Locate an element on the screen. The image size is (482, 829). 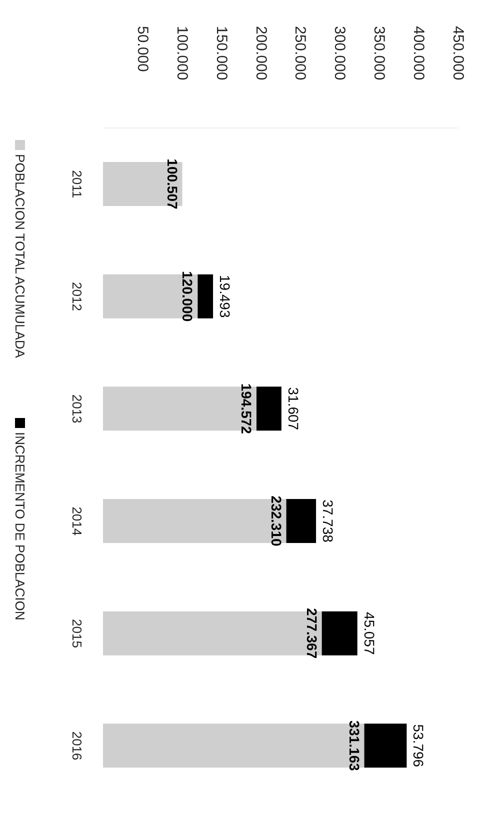
data-label: 19.493 is located at coordinates (225, 296).